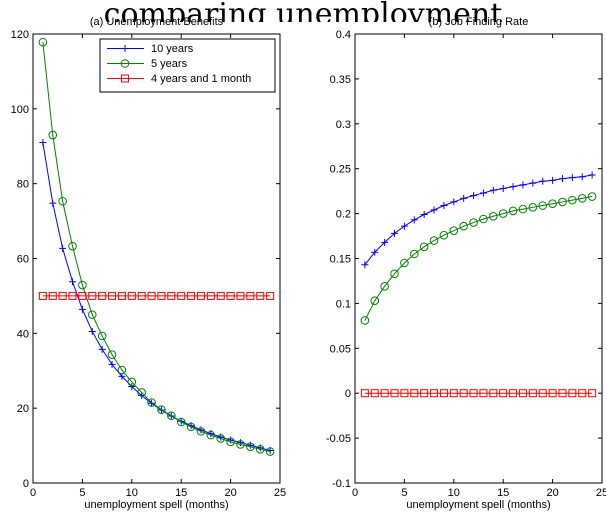 The image size is (606, 514). I want to click on chart-title-b: (b) Job Finding Rate, so click(479, 22).